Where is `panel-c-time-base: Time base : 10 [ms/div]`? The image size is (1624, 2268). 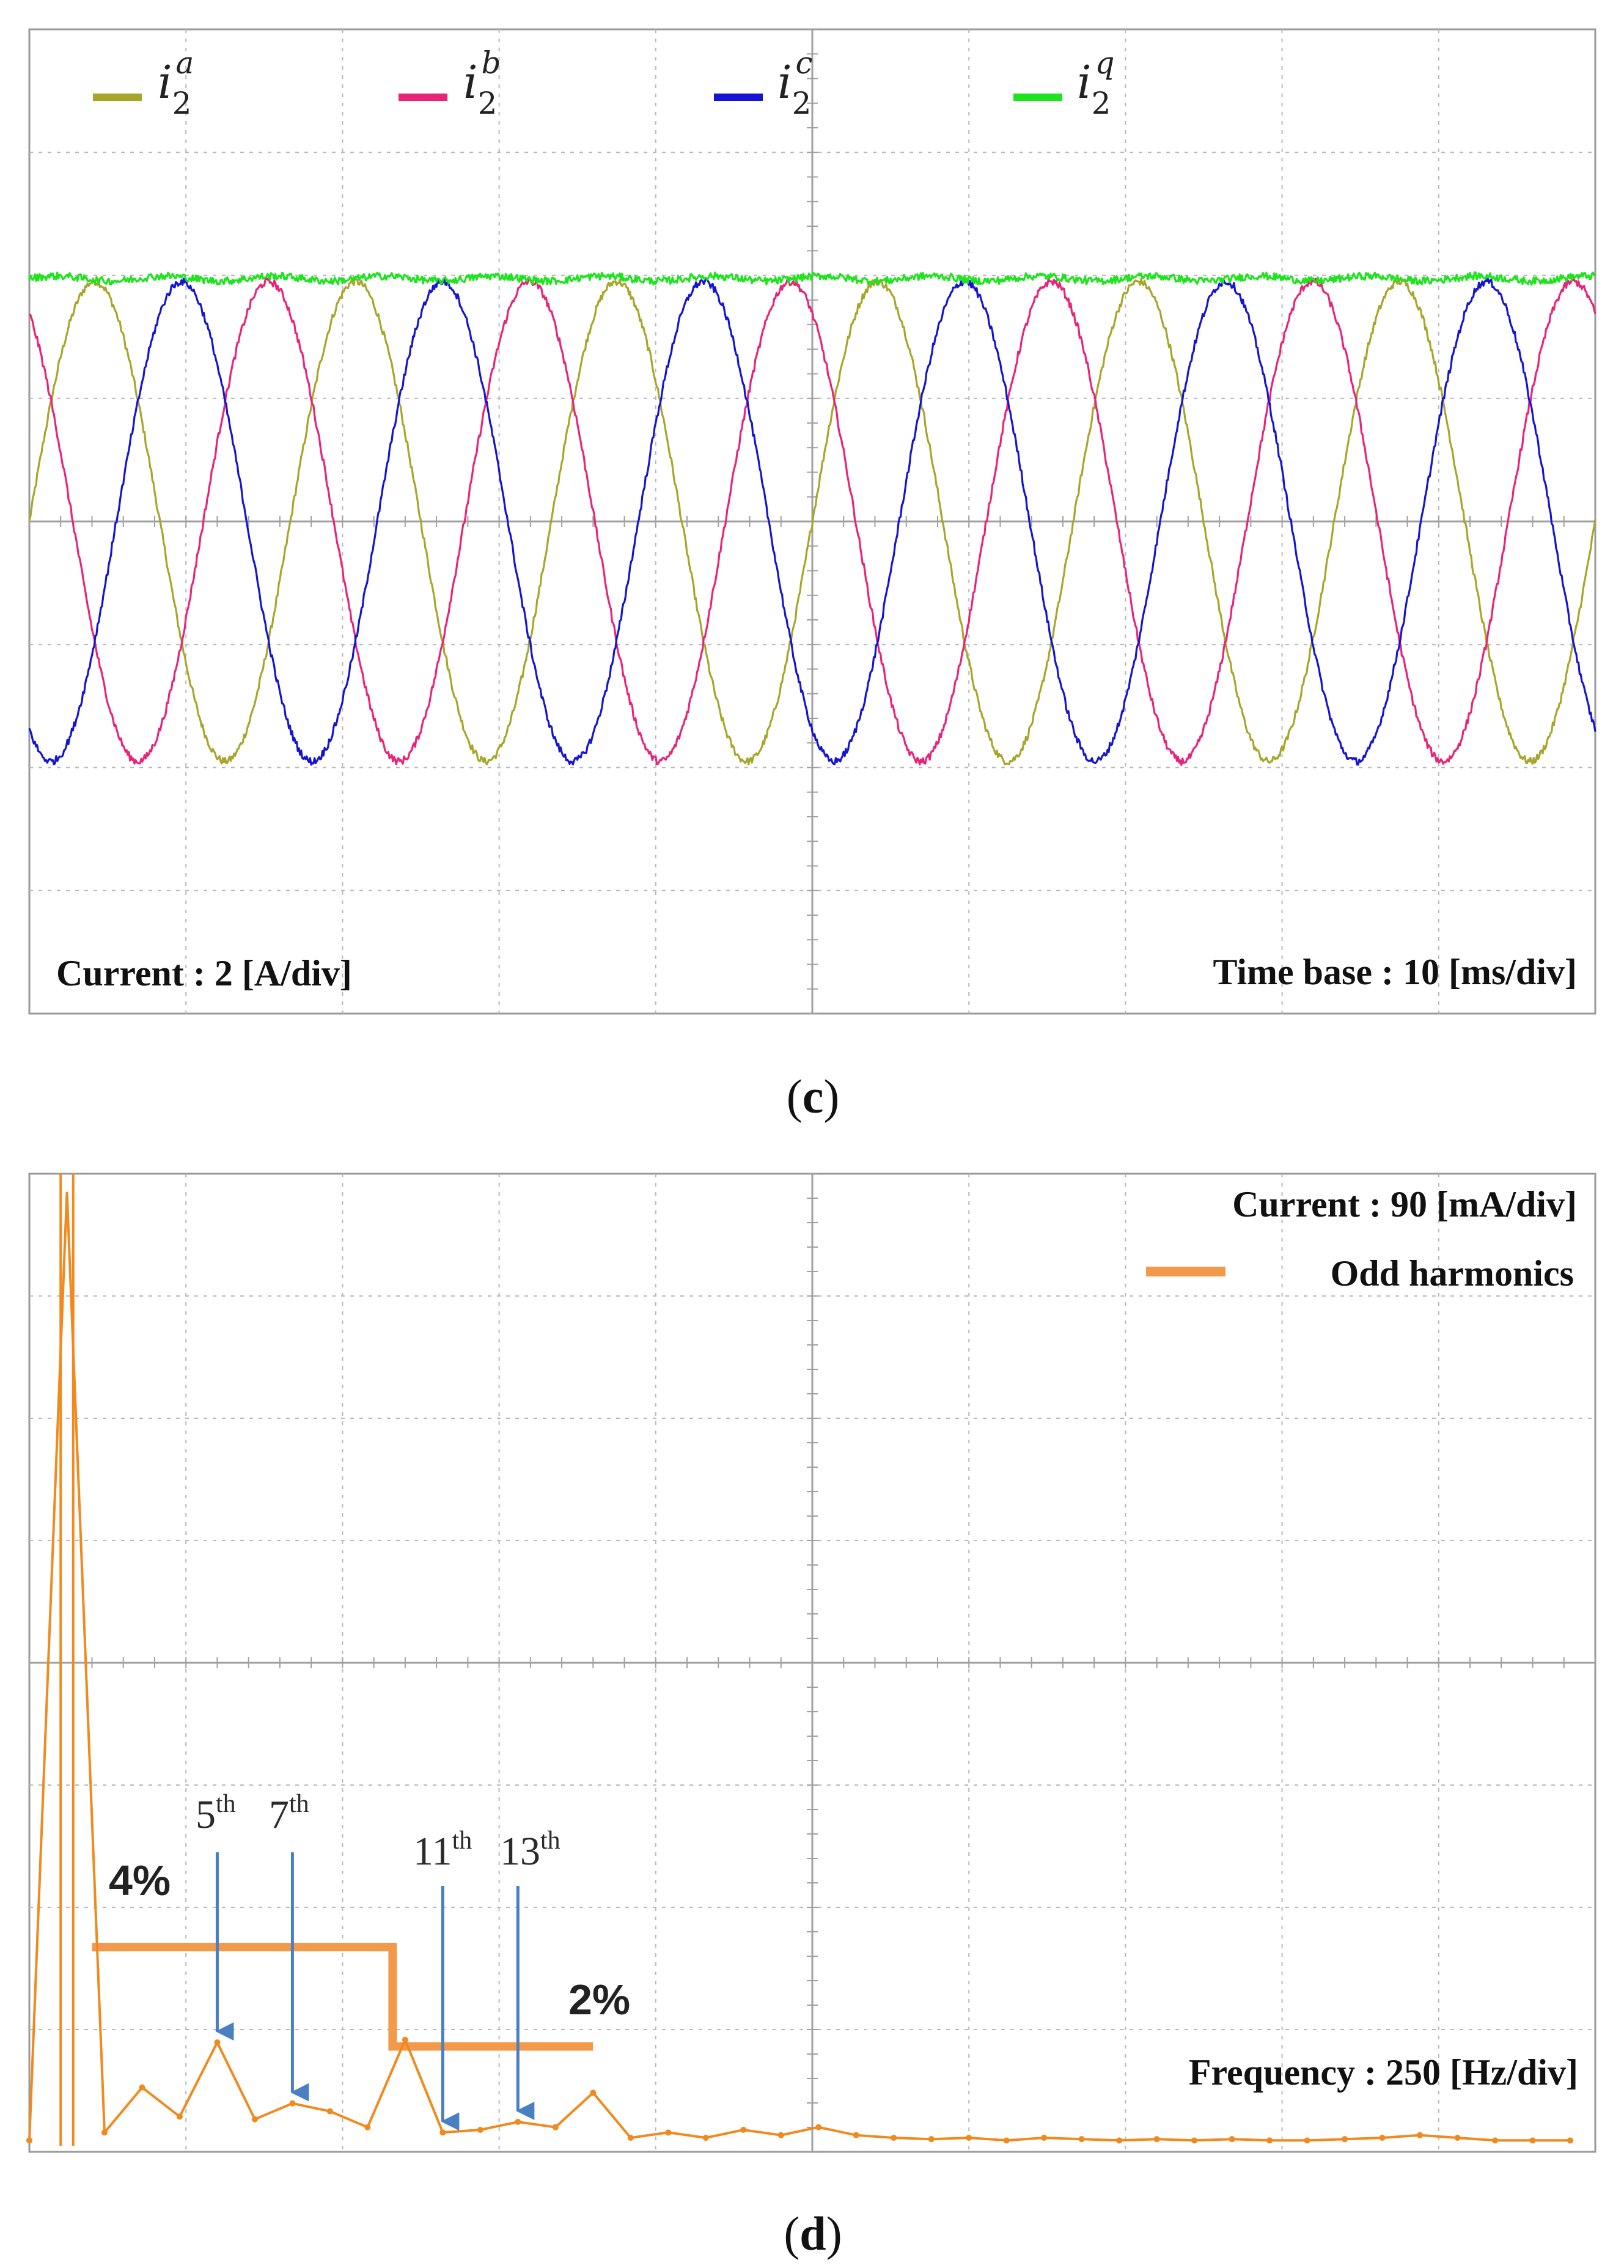 panel-c-time-base: Time base : 10 [ms/div] is located at coordinates (1395, 972).